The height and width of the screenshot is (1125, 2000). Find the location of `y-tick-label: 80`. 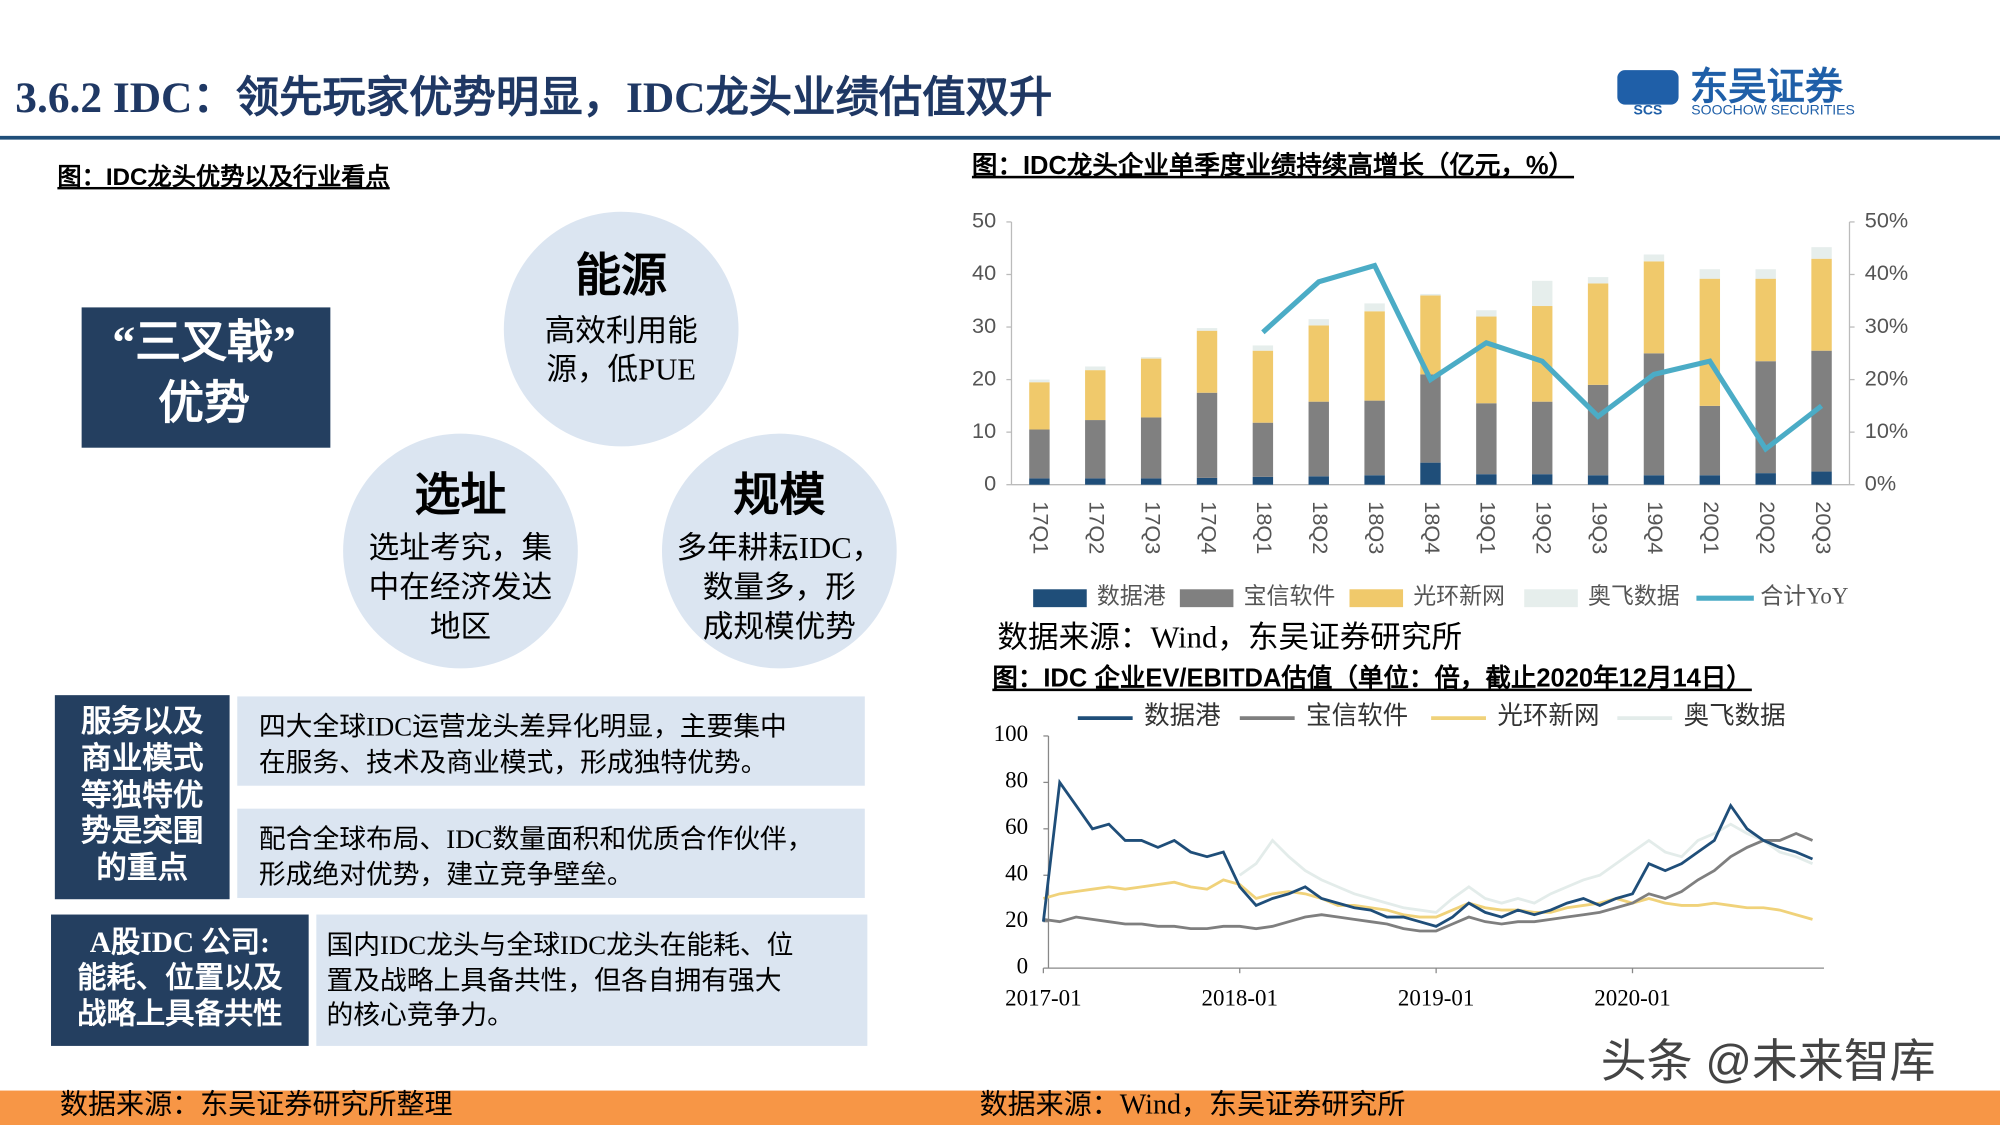

y-tick-label: 80 is located at coordinates (1016, 780).